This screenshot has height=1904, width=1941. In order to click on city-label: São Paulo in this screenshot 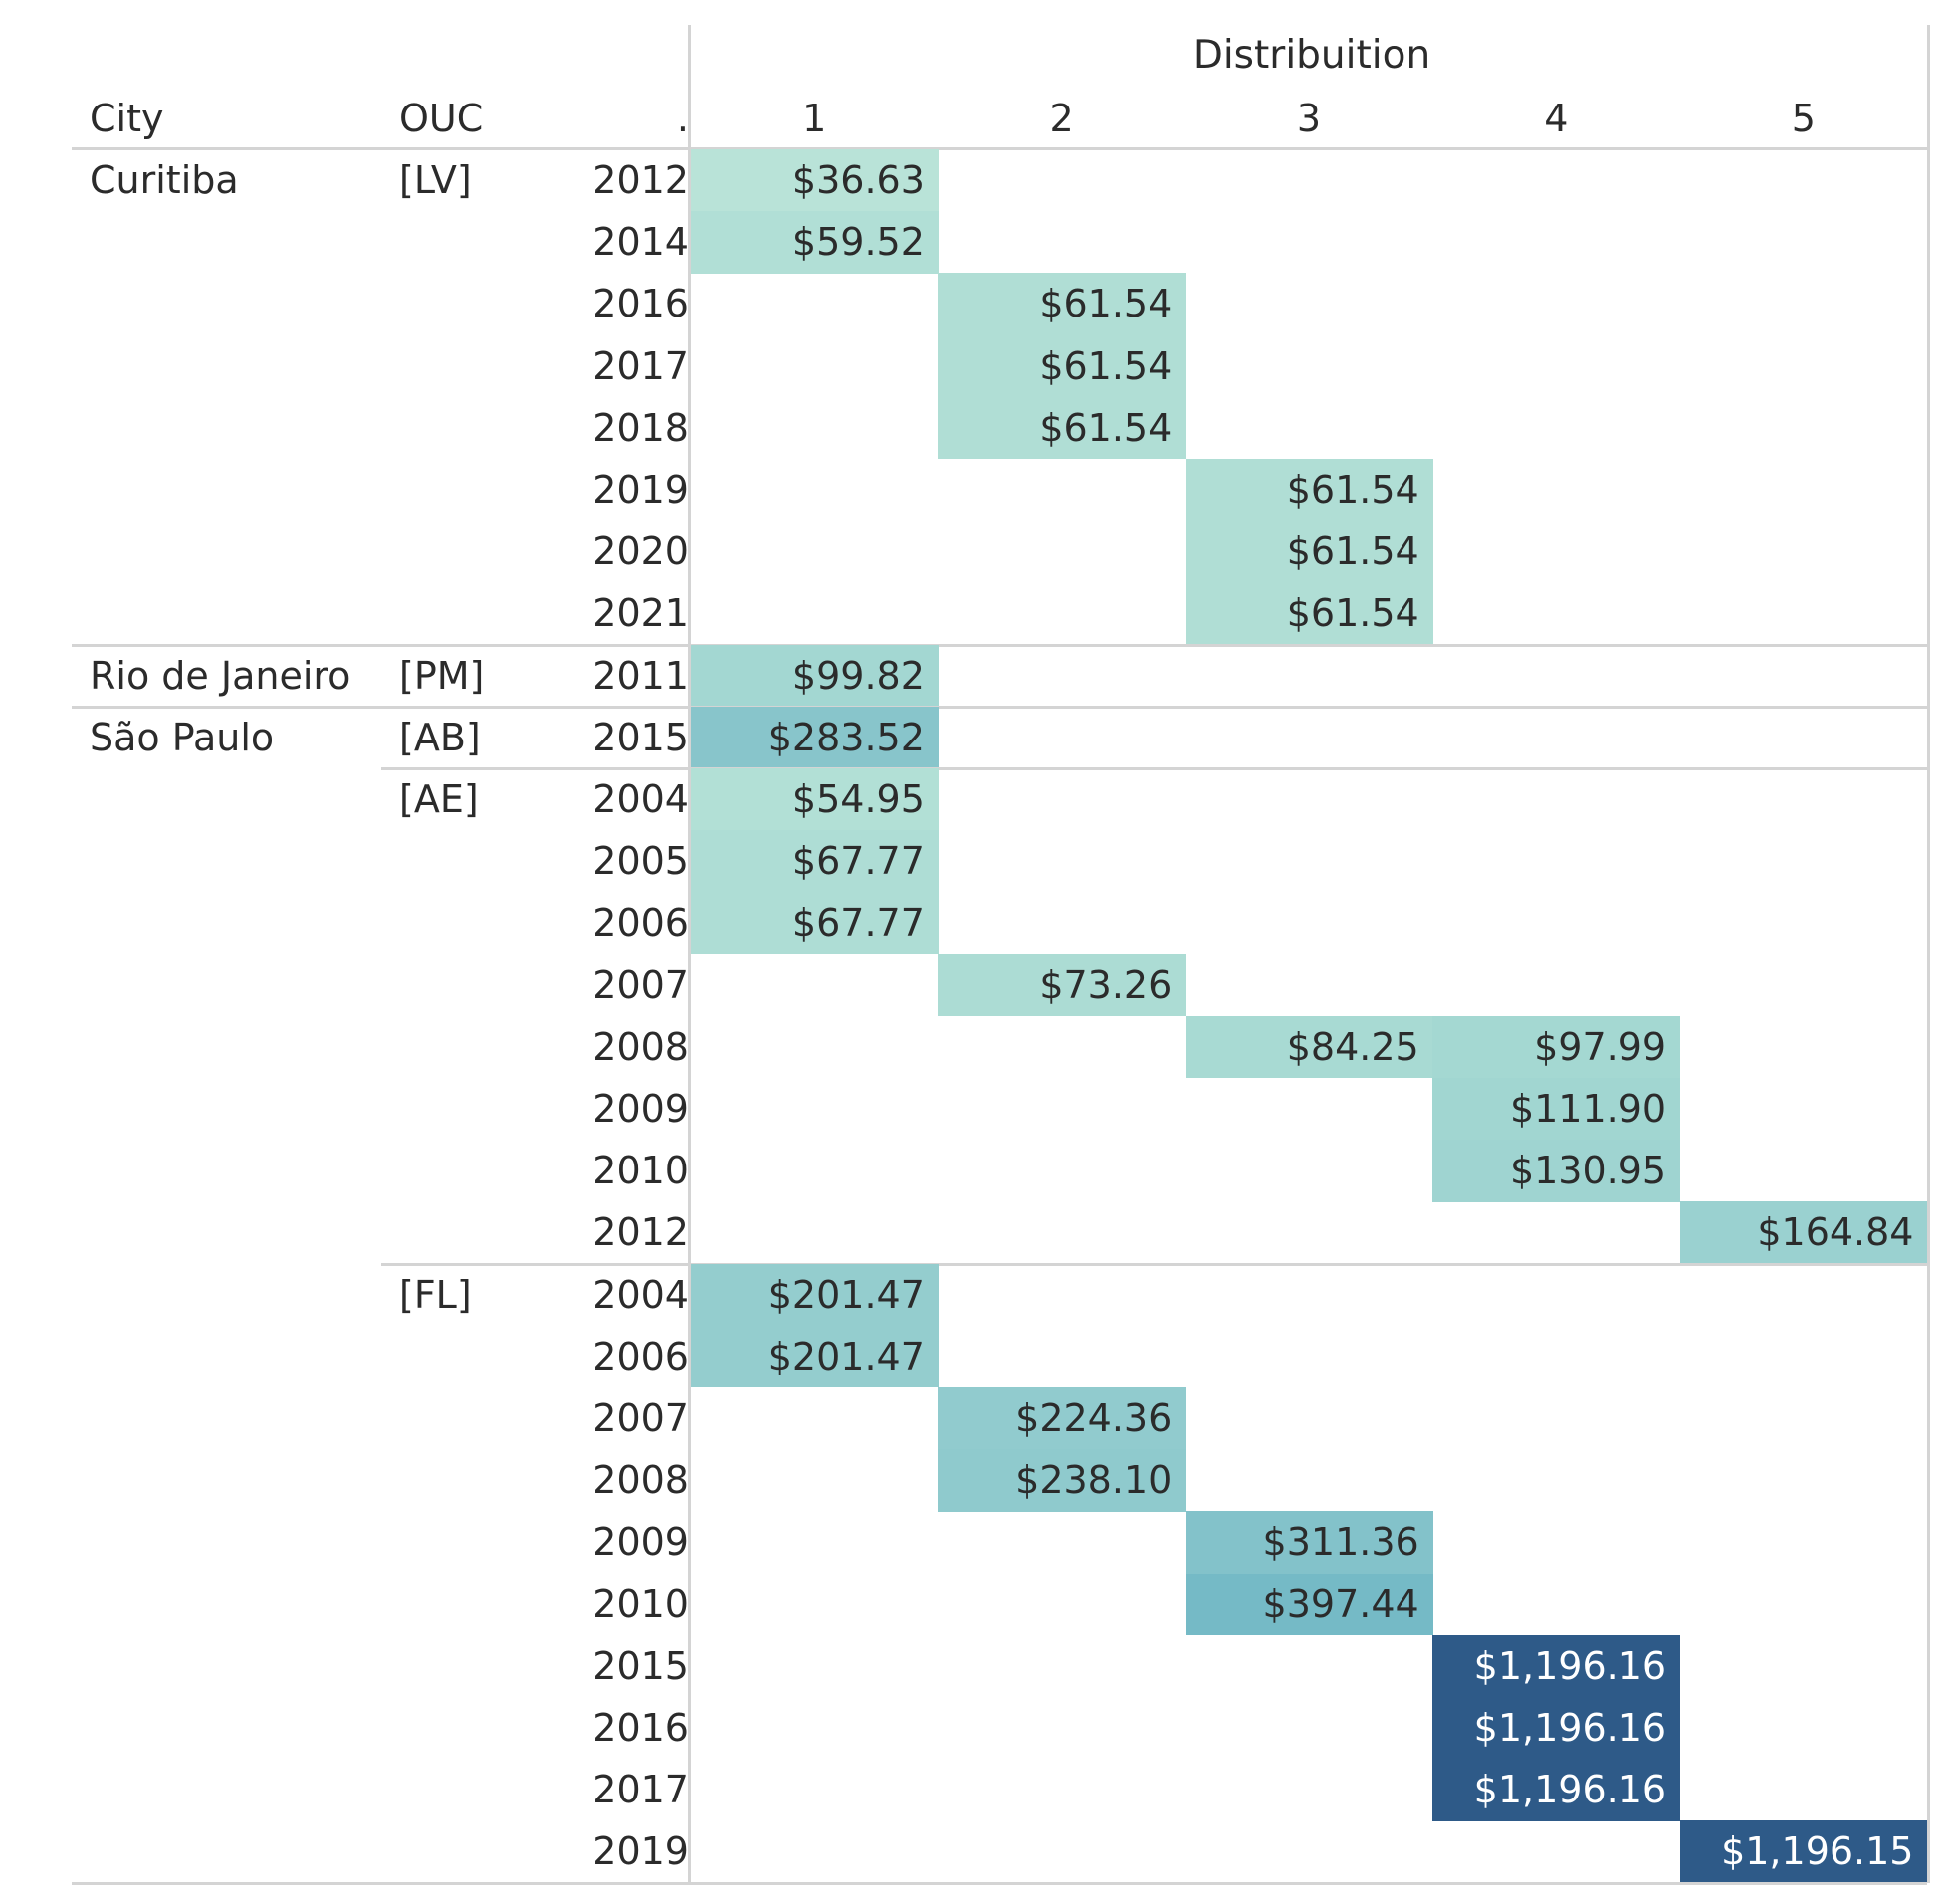, I will do `click(182, 737)`.